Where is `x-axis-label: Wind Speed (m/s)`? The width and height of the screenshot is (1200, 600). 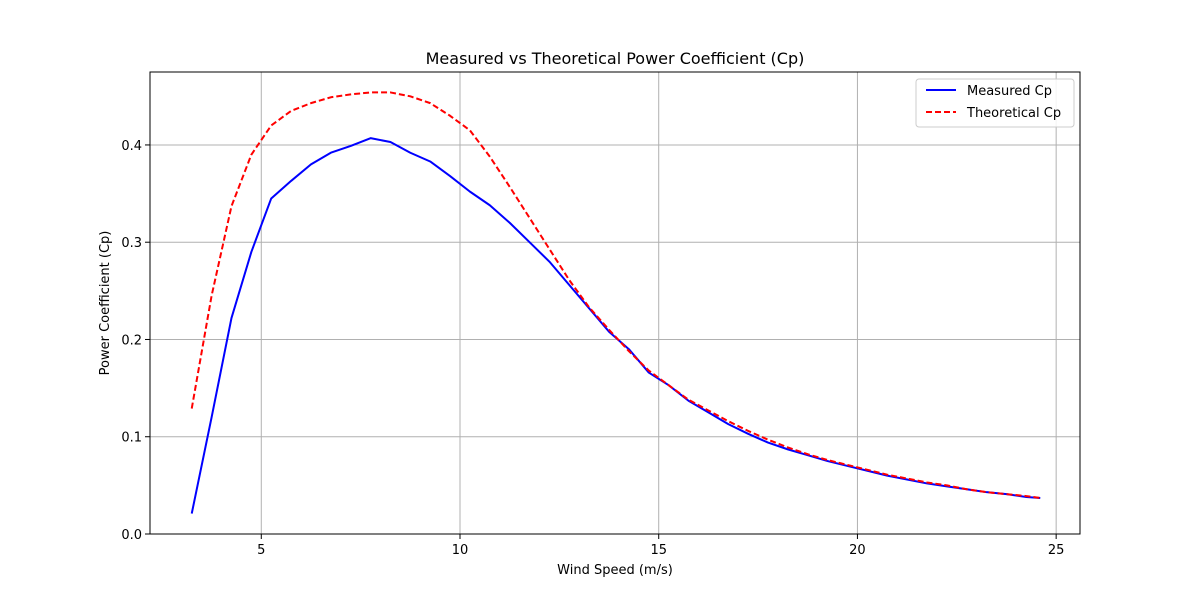
x-axis-label: Wind Speed (m/s) is located at coordinates (615, 570).